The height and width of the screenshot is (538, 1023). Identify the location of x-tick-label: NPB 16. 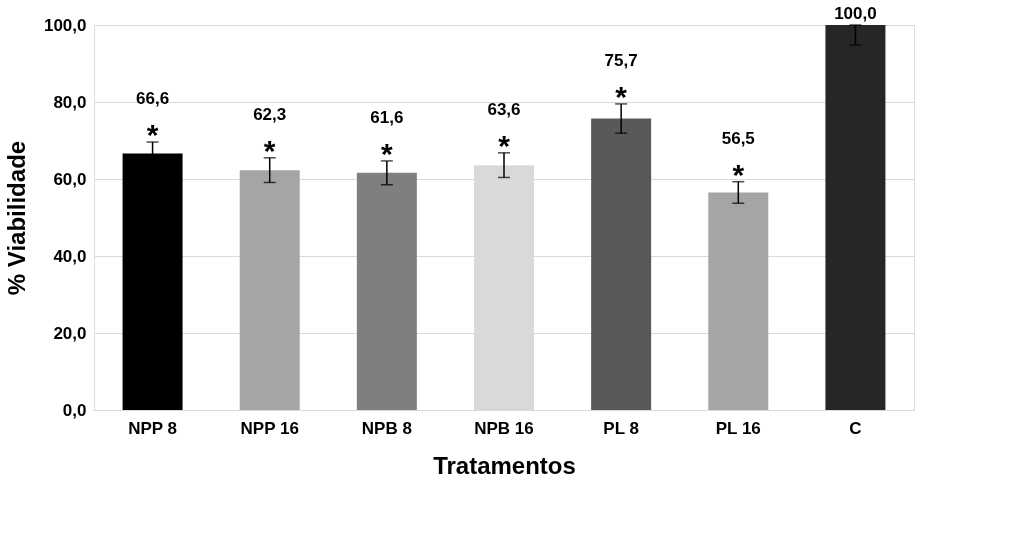
(504, 428).